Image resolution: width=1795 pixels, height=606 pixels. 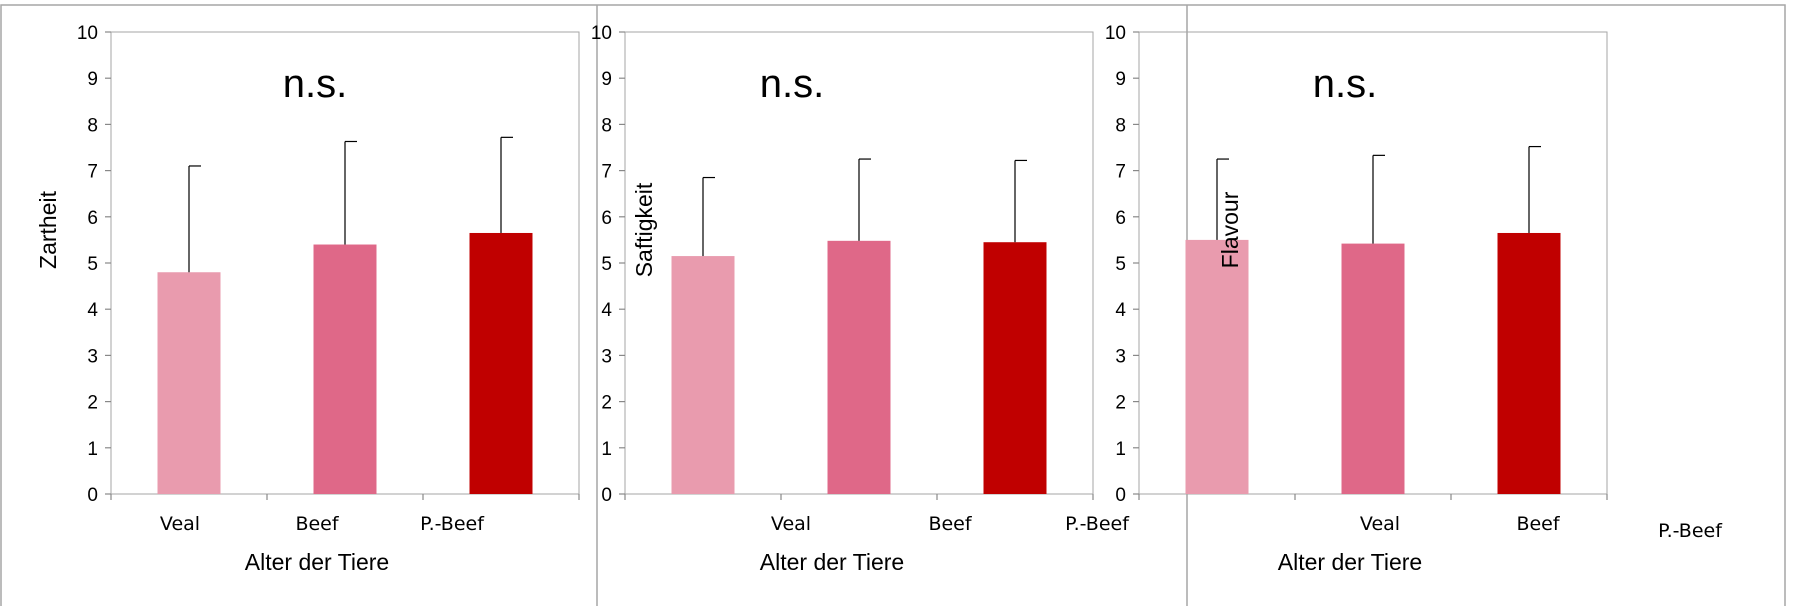 What do you see at coordinates (48, 229) in the screenshot?
I see `y-axis-title: Zartheit` at bounding box center [48, 229].